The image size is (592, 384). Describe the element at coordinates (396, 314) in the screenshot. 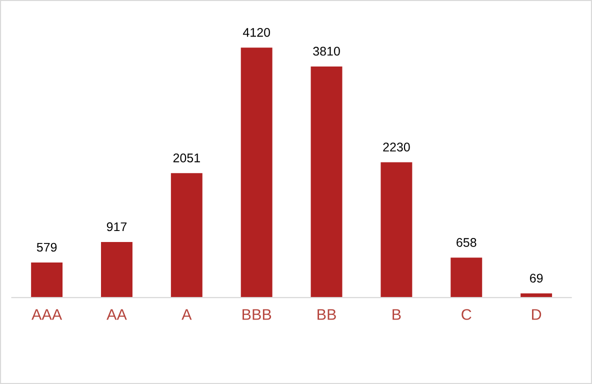

I see `x-tick-label: B` at that location.